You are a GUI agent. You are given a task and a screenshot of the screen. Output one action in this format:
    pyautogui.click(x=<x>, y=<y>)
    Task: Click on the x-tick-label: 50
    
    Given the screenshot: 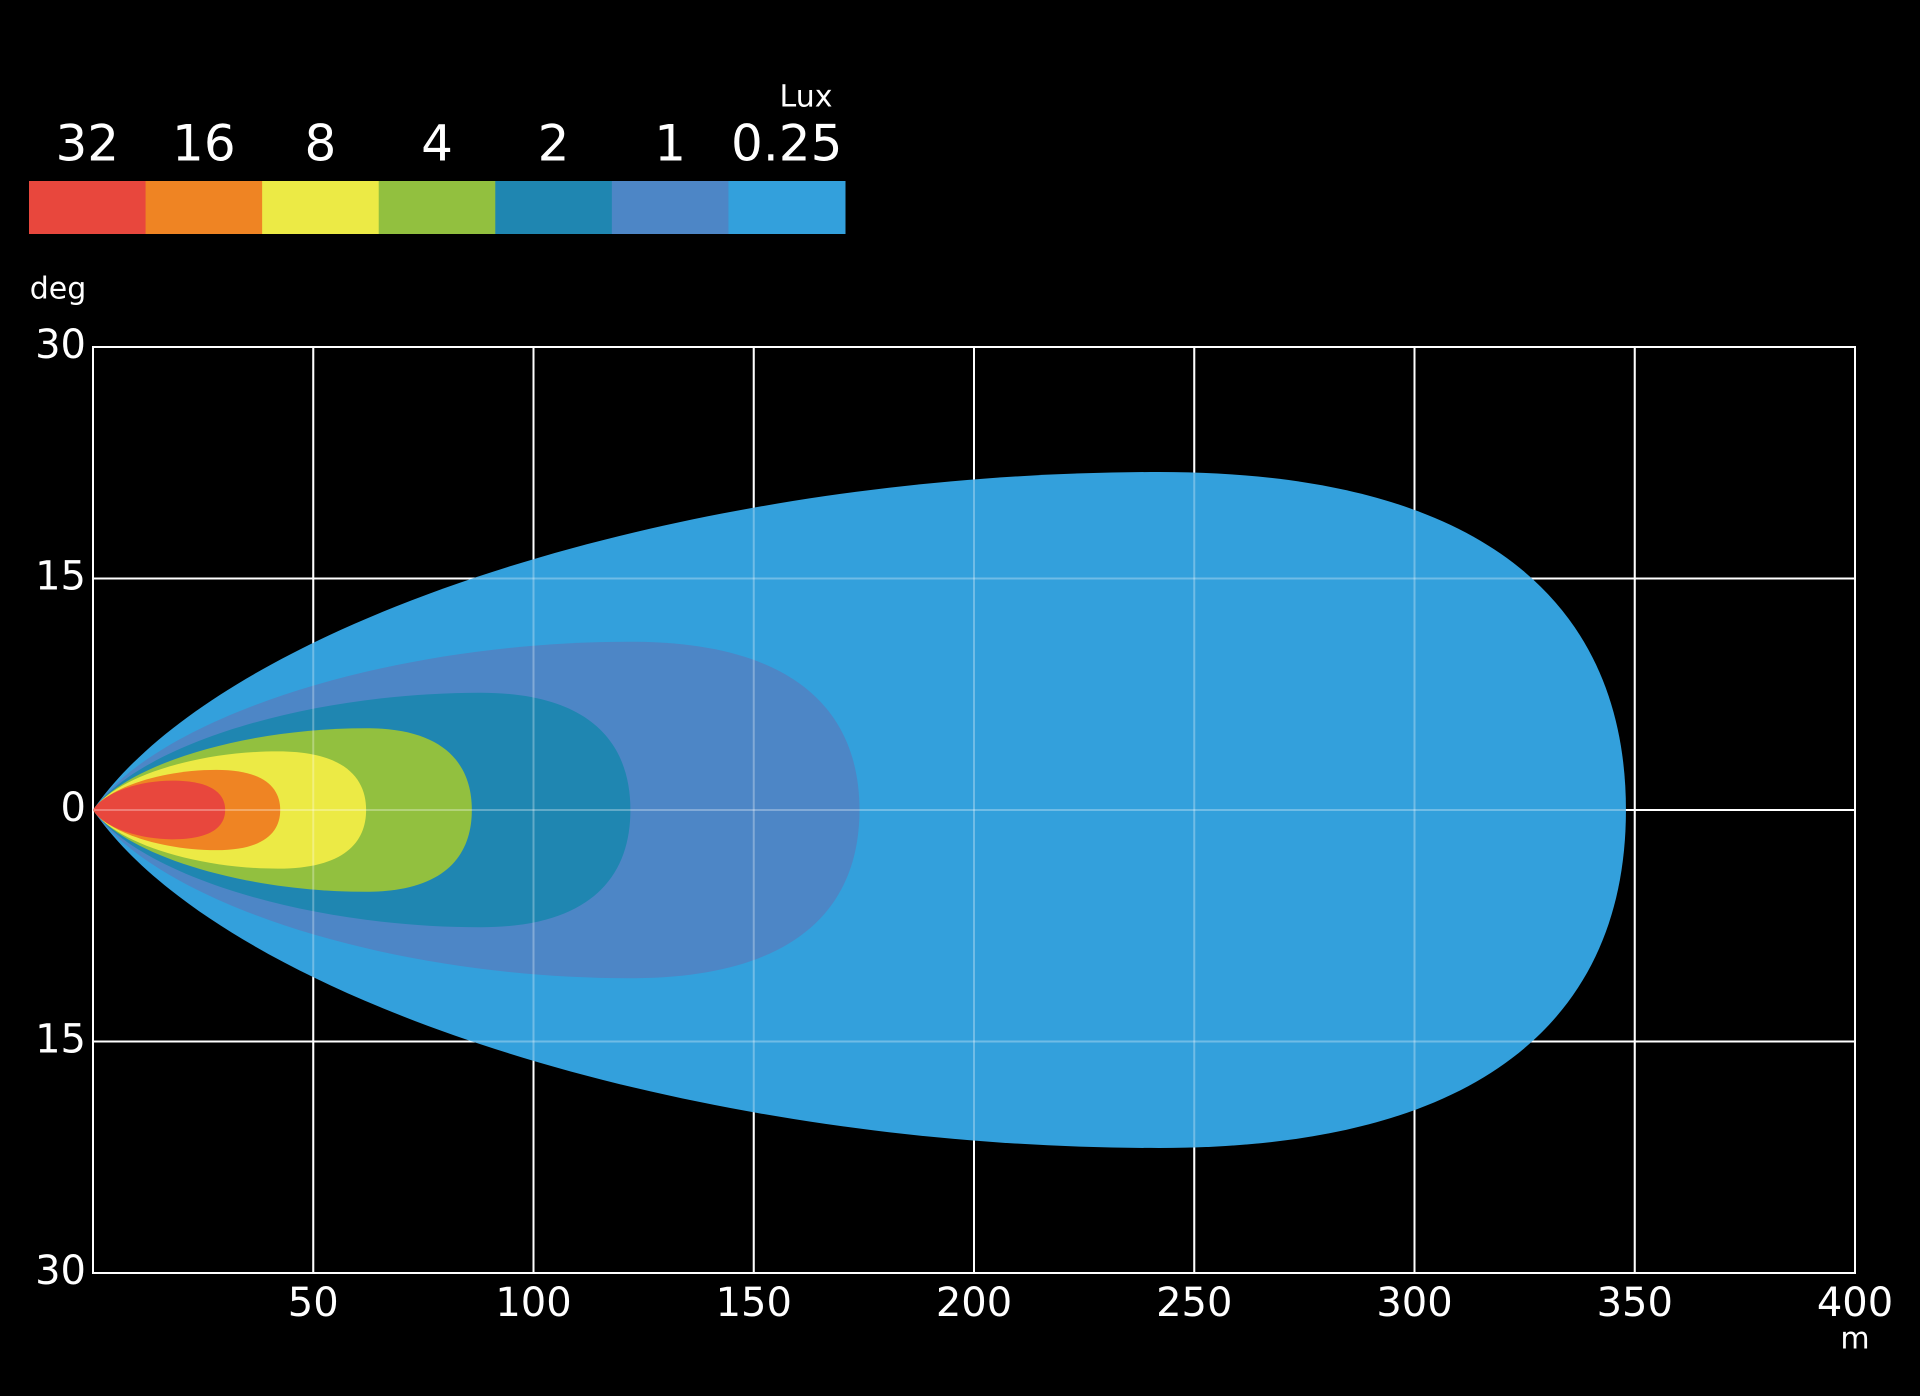 What is the action you would take?
    pyautogui.click(x=313, y=1303)
    